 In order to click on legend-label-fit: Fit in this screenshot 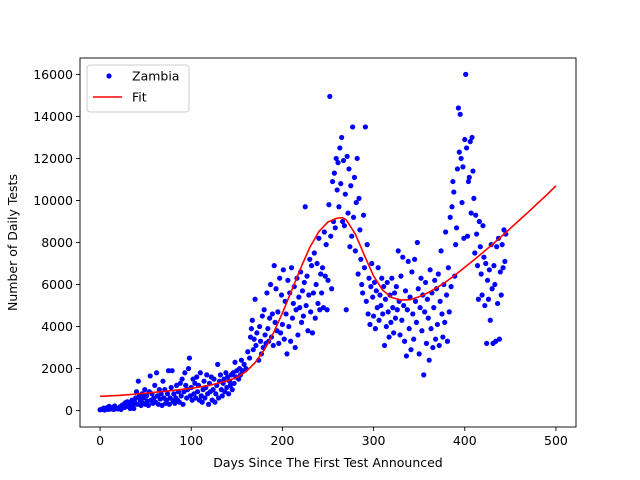, I will do `click(139, 97)`.